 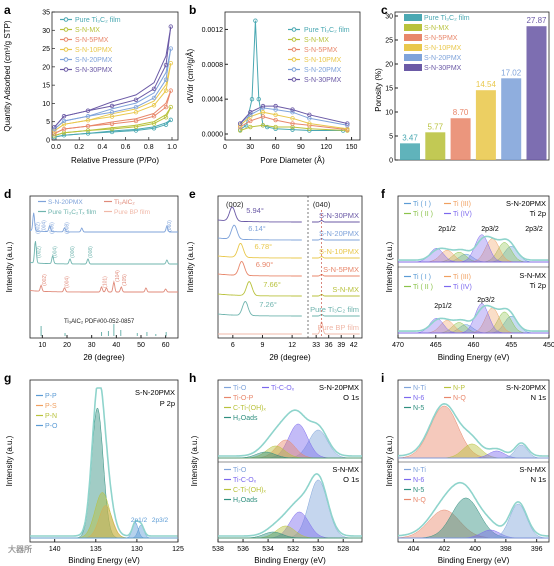 I want to click on legend-label: S-N-10PMX, so click(x=94, y=50).